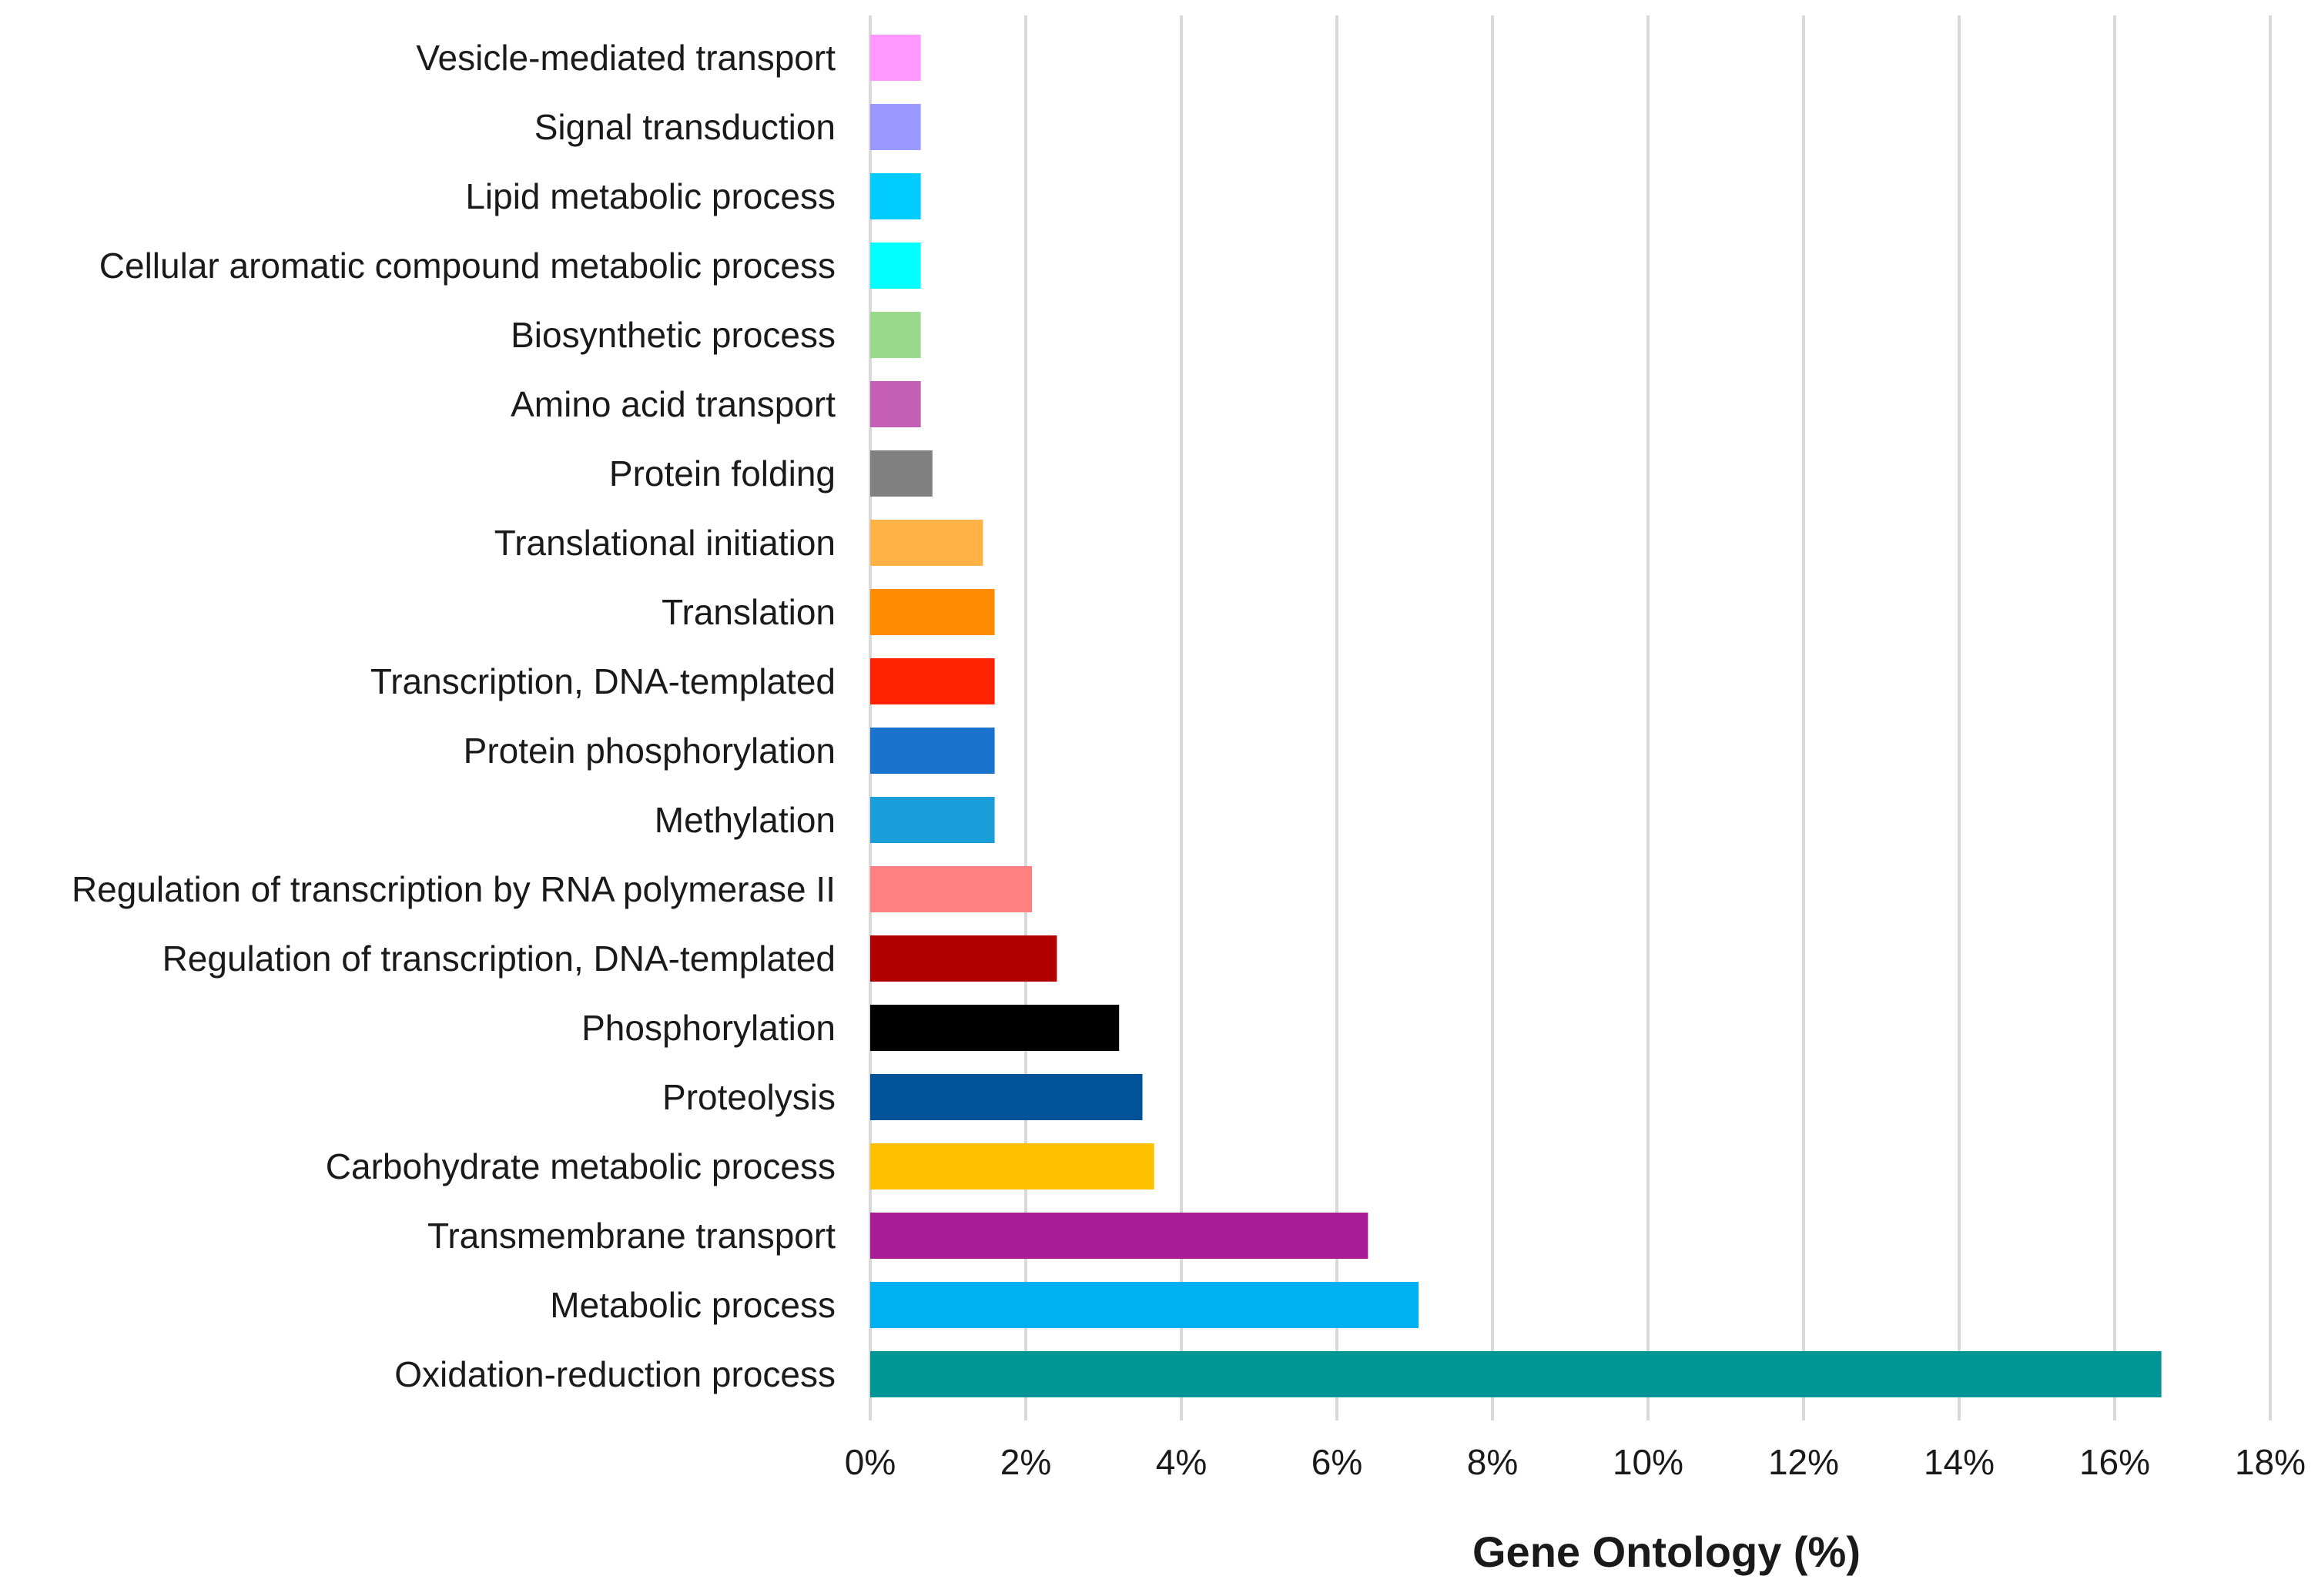  Describe the element at coordinates (631, 1236) in the screenshot. I see `category-label: Transmembrane transport` at that location.